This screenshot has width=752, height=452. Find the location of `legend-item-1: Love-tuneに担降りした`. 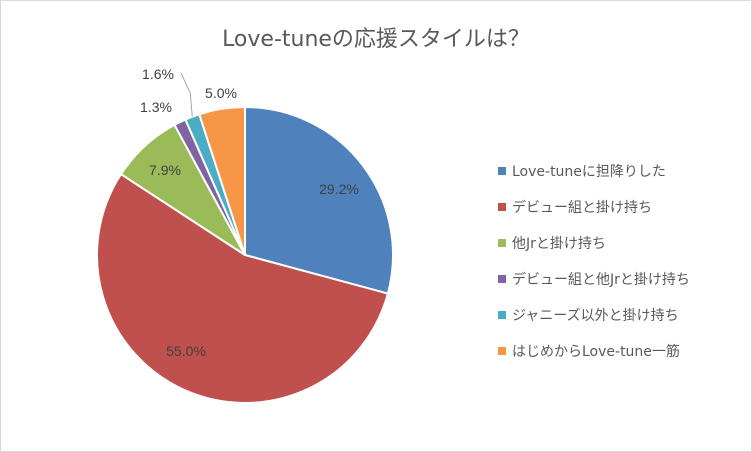

legend-item-1: Love-tuneに担降りした is located at coordinates (623, 171).